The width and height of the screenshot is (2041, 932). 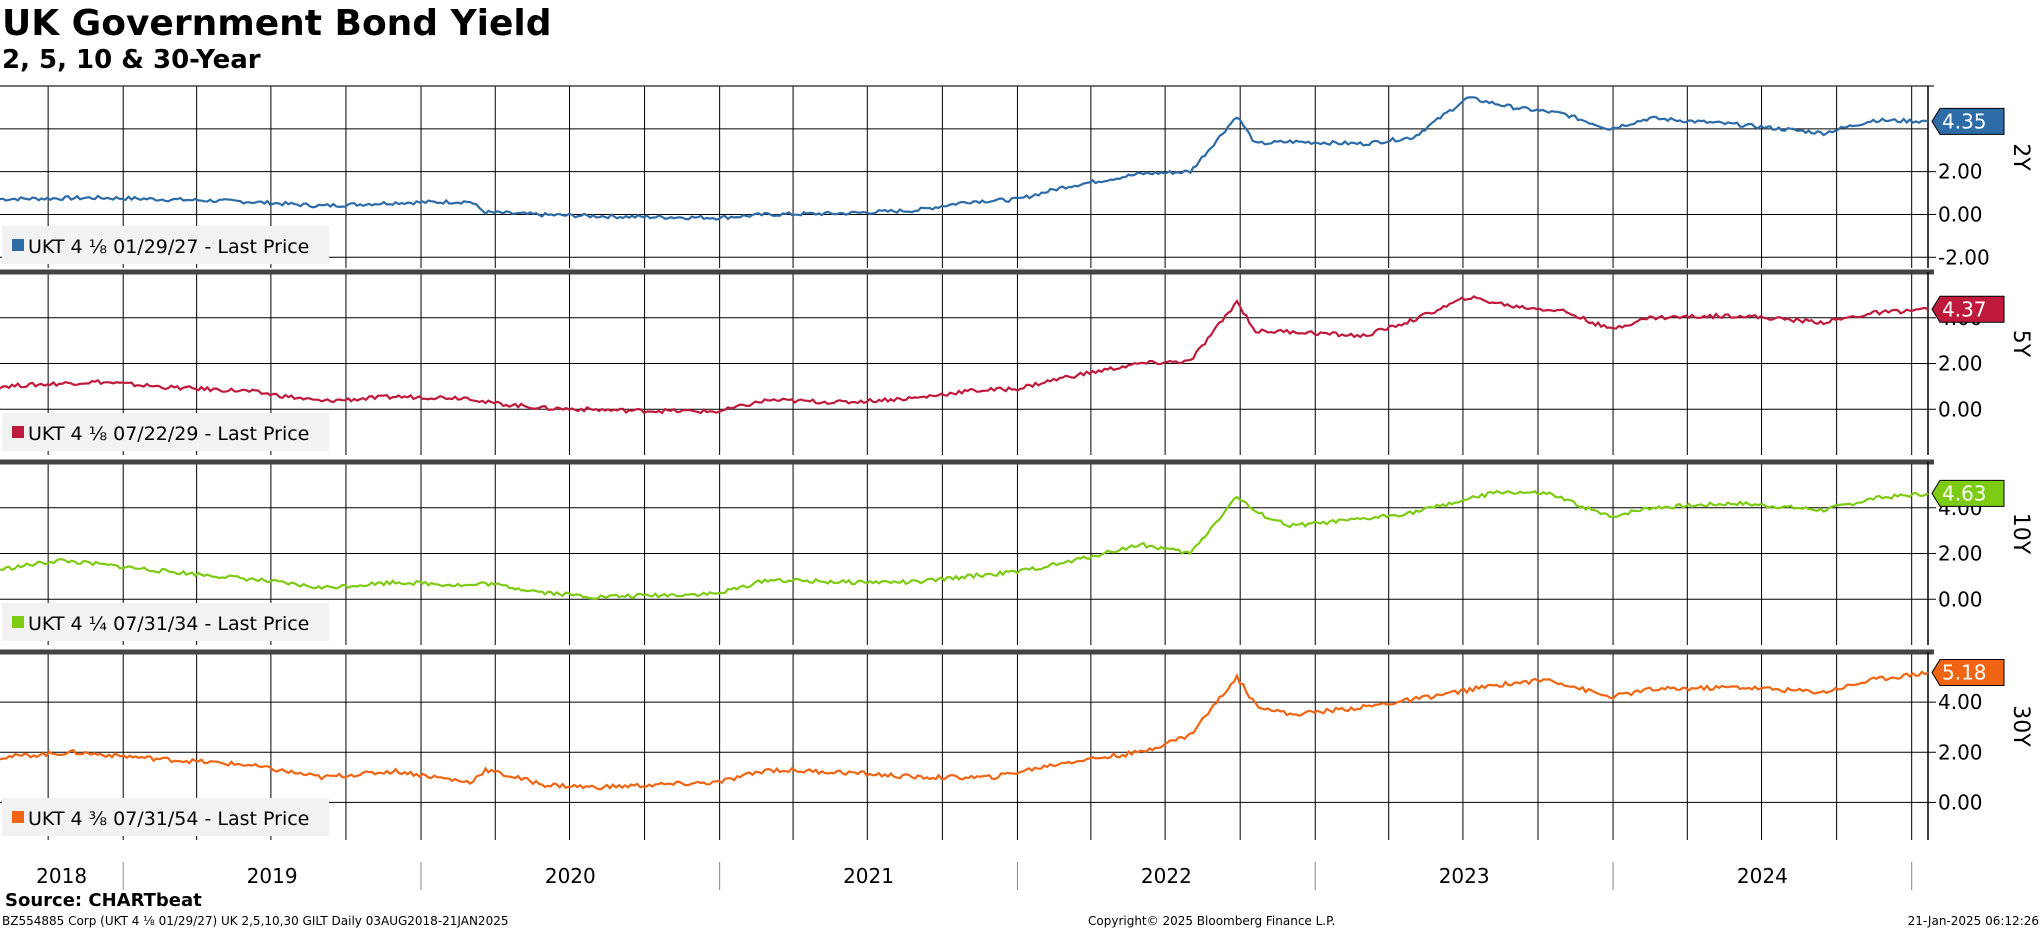 I want to click on footer-copyright: Copyright© 2025 Bloomberg Finance L.P., so click(x=1212, y=921).